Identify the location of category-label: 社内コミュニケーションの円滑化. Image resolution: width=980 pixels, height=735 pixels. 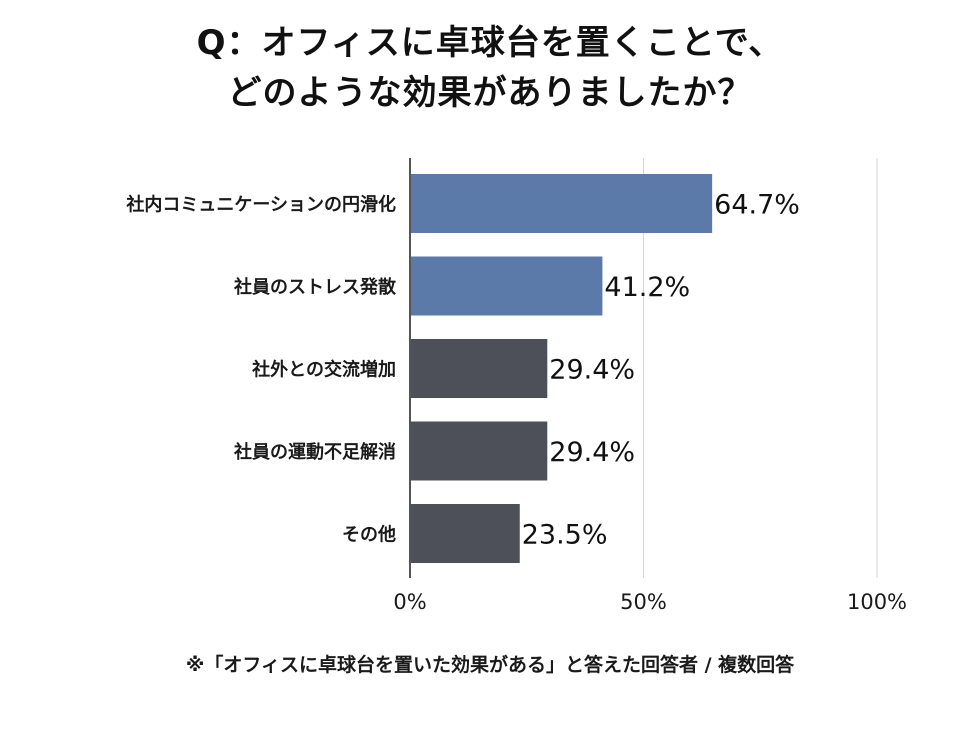
(261, 205).